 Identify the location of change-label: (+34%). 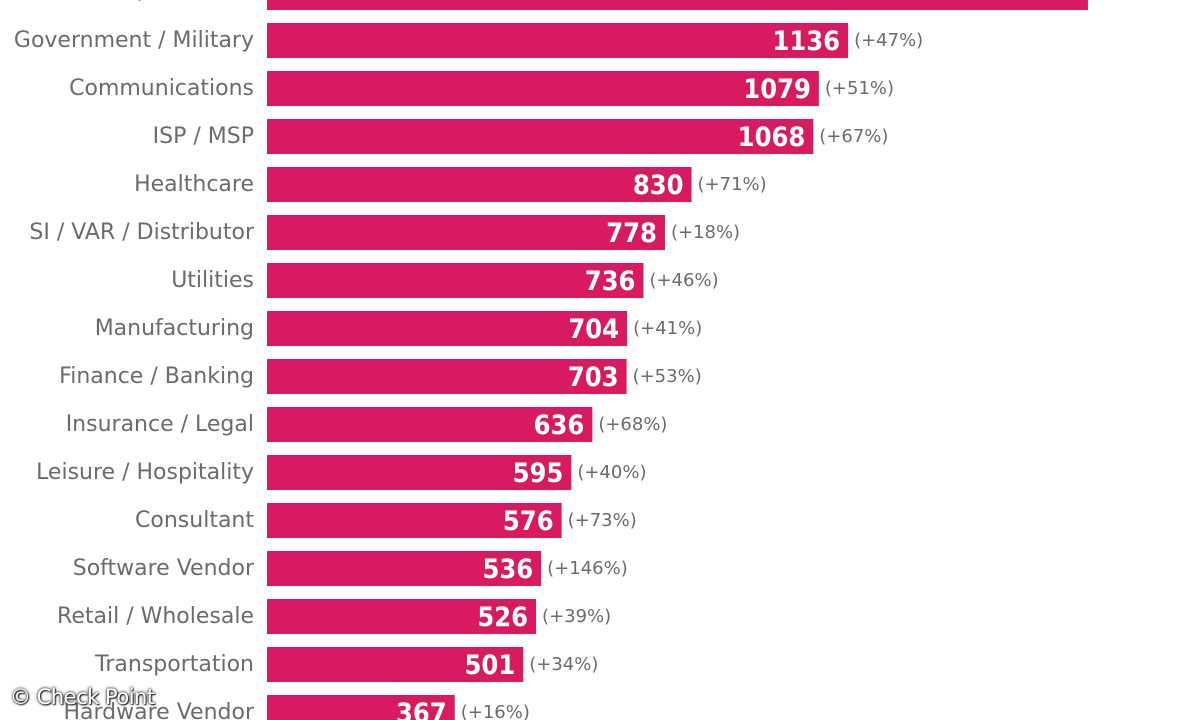
(563, 664).